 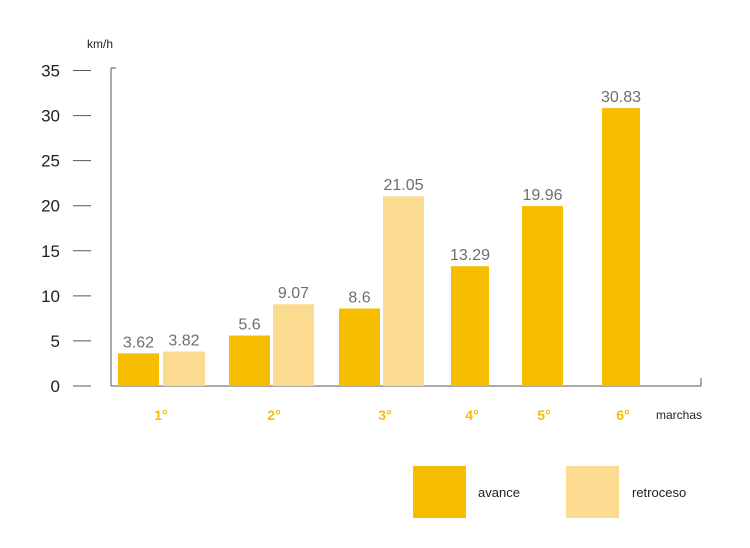 I want to click on legend-label-avance: avance, so click(x=499, y=492).